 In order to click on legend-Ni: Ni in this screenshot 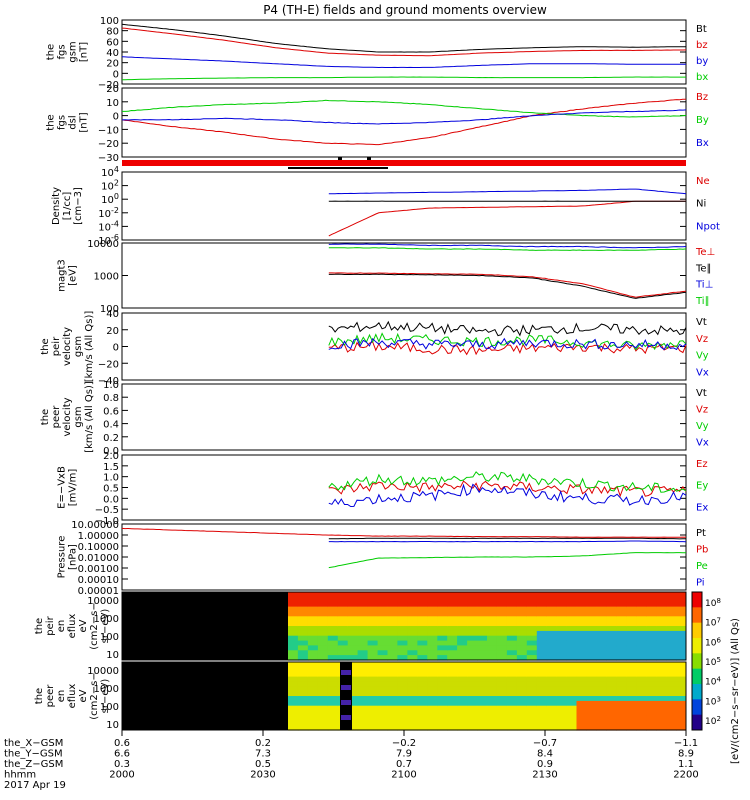, I will do `click(701, 204)`.